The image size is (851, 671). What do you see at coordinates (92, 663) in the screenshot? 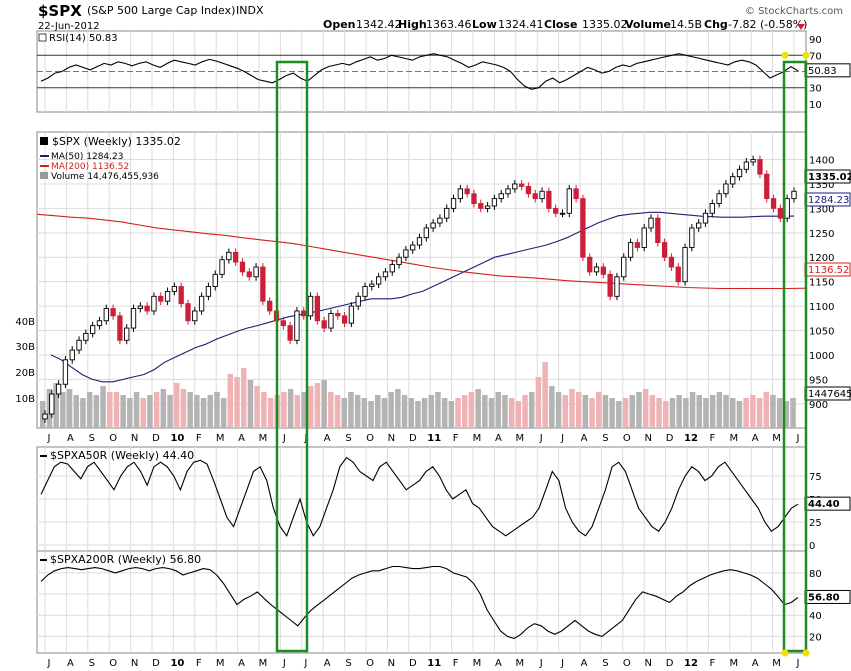
I see `bottom-x-axis-label: S` at bounding box center [92, 663].